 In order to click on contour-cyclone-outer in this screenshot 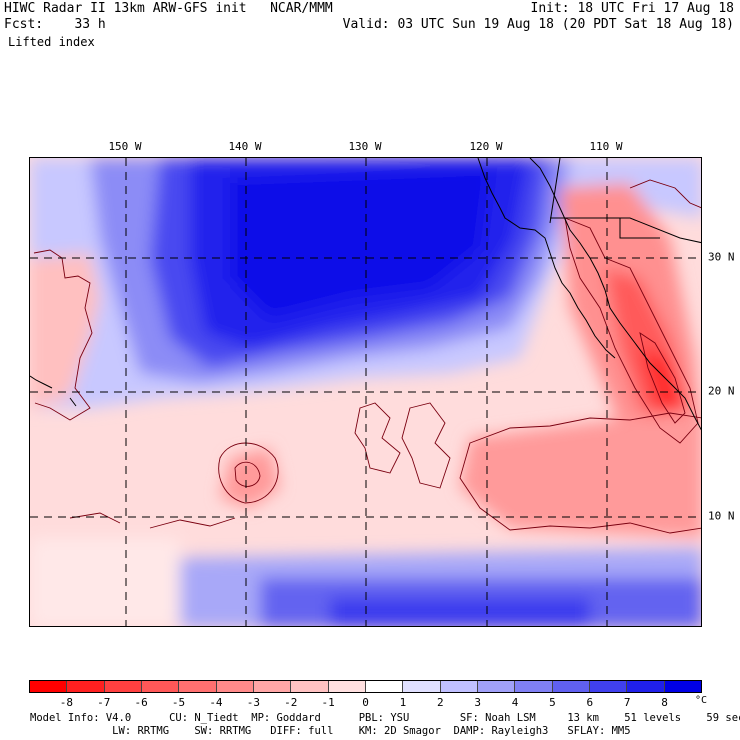, I will do `click(248, 473)`.